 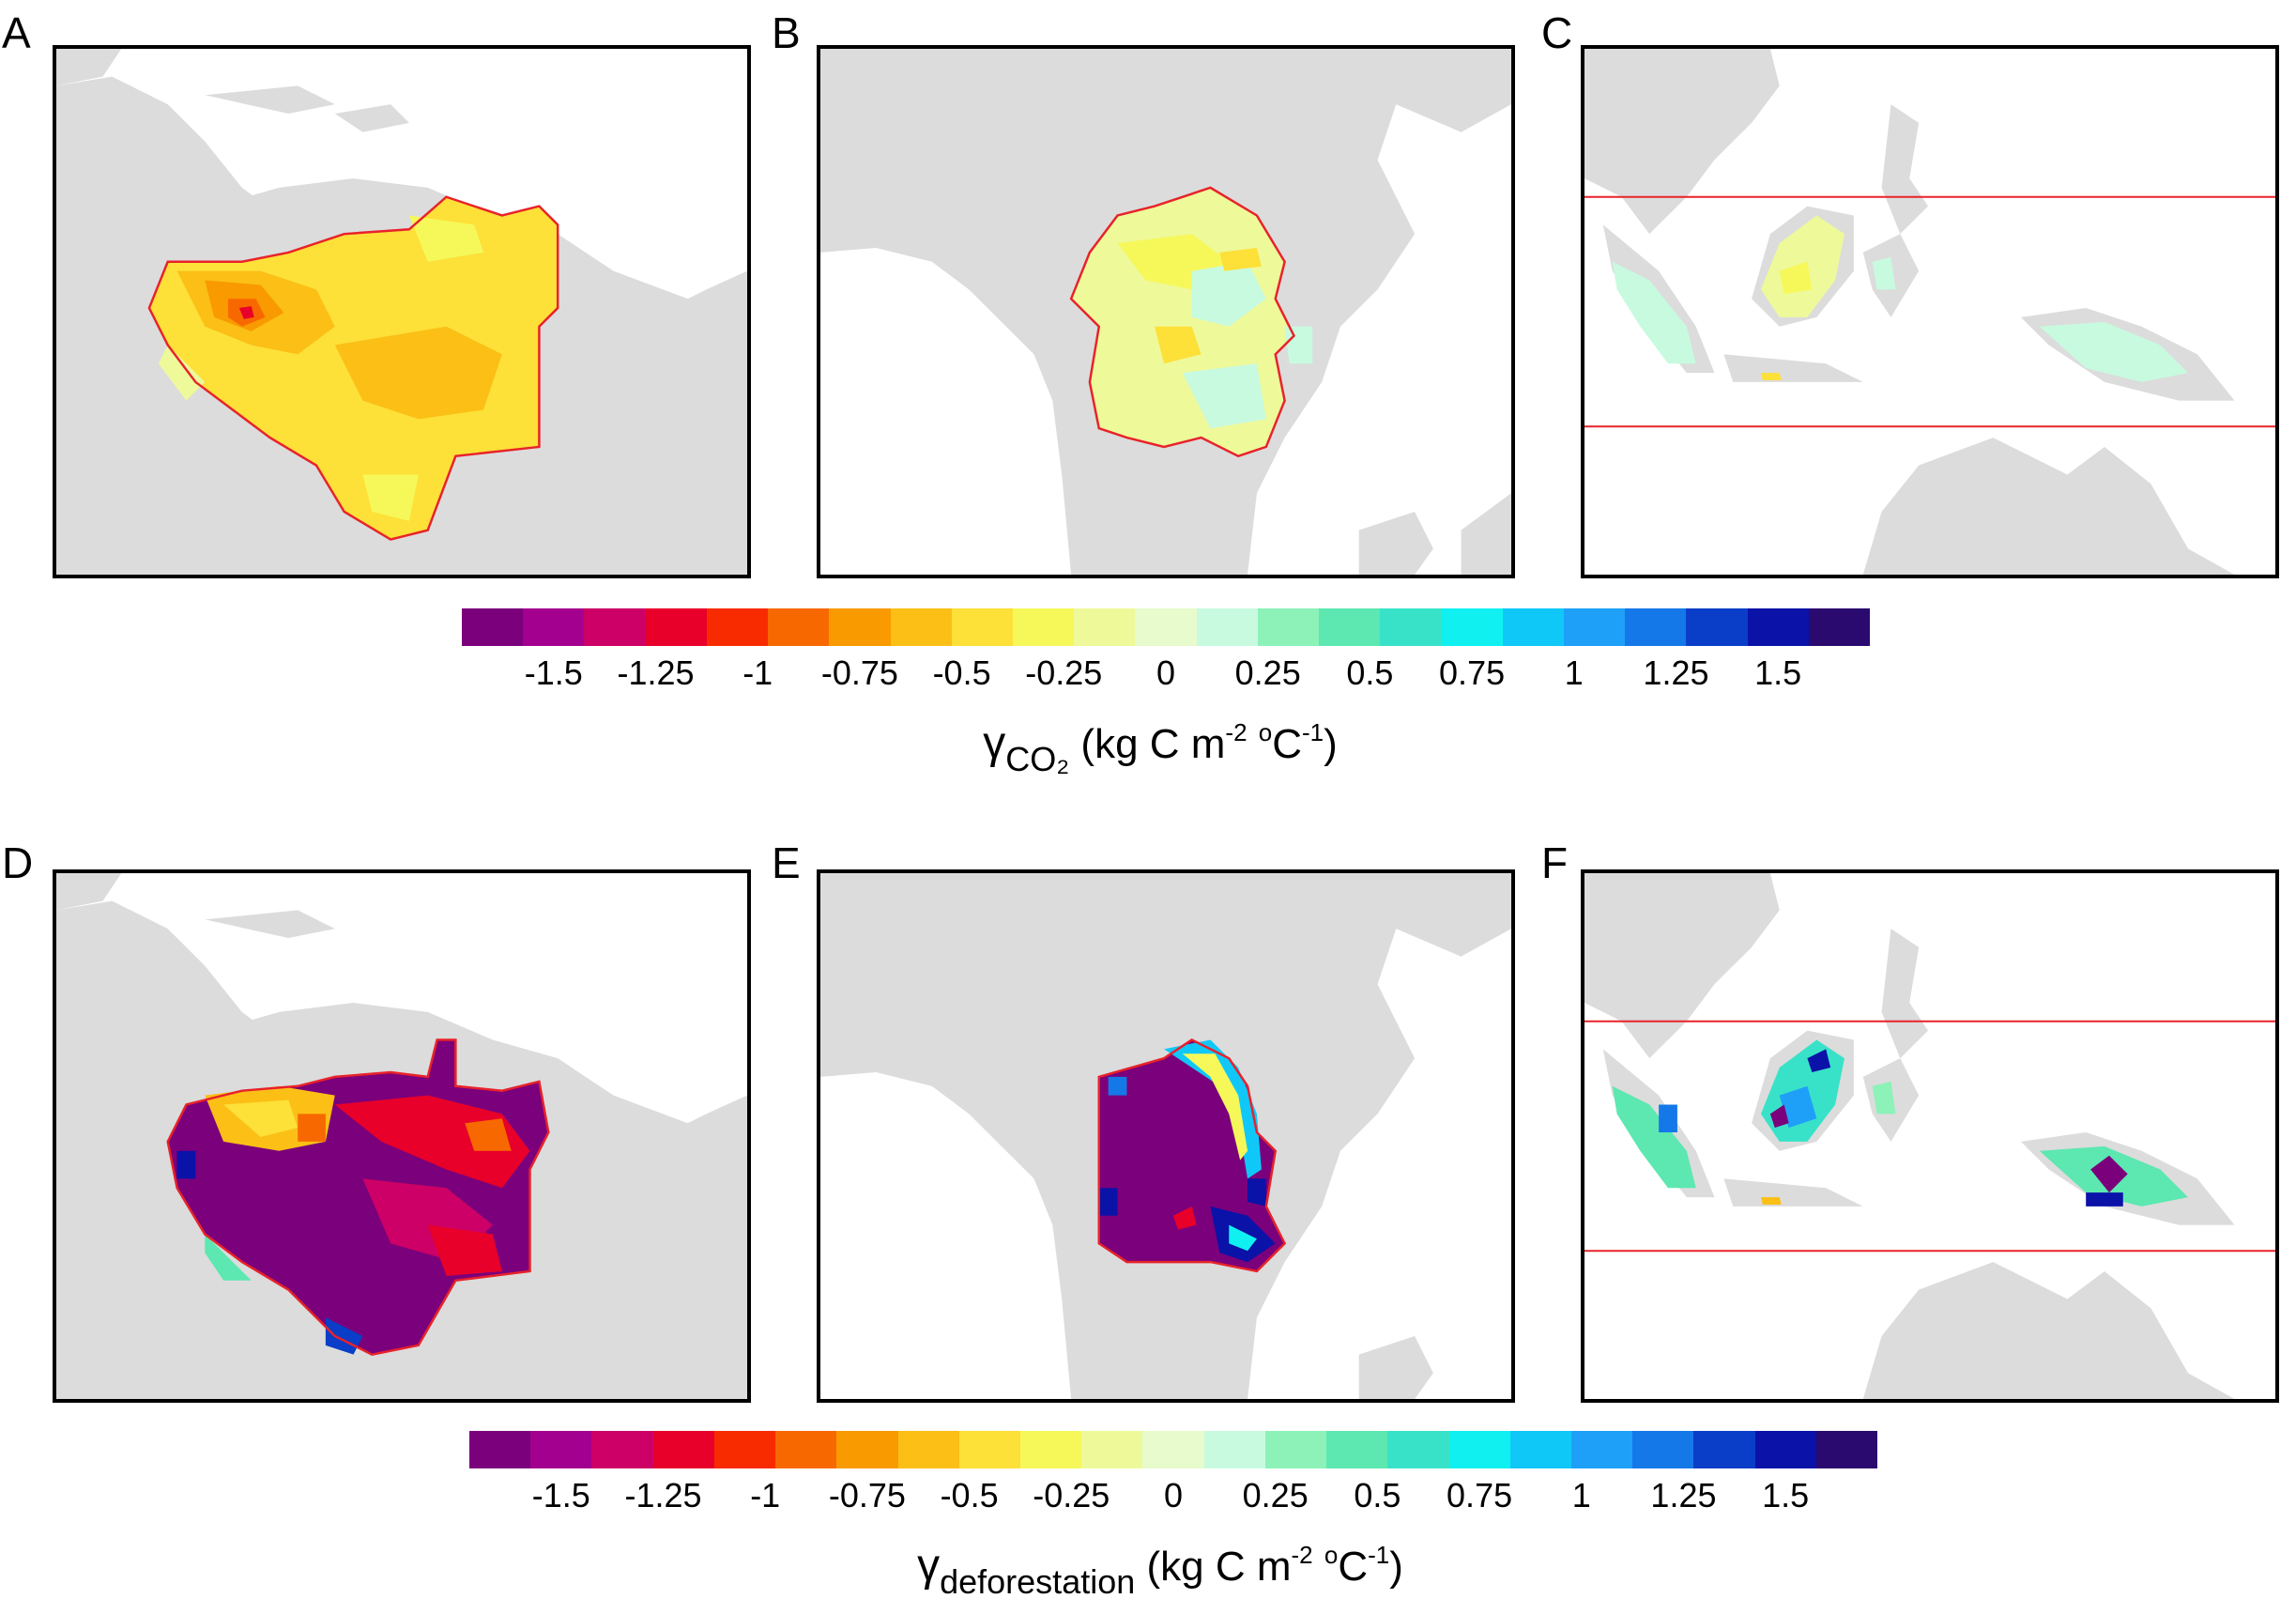 What do you see at coordinates (1037, 759) in the screenshot?
I see `subscript-co2: CO₂` at bounding box center [1037, 759].